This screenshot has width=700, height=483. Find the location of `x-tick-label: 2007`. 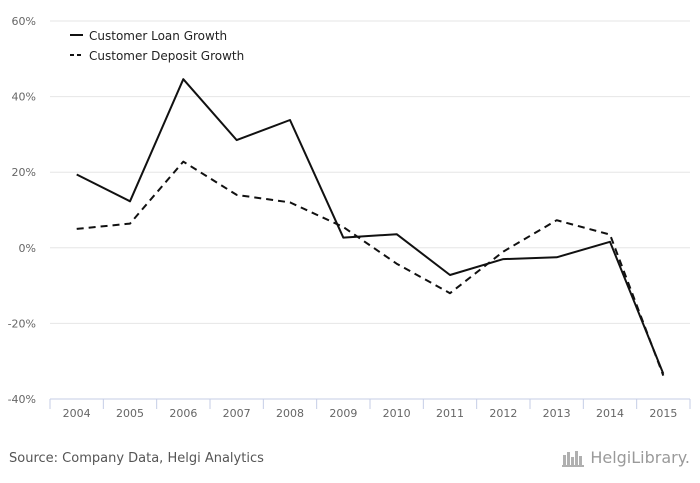

x-tick-label: 2007 is located at coordinates (237, 413).